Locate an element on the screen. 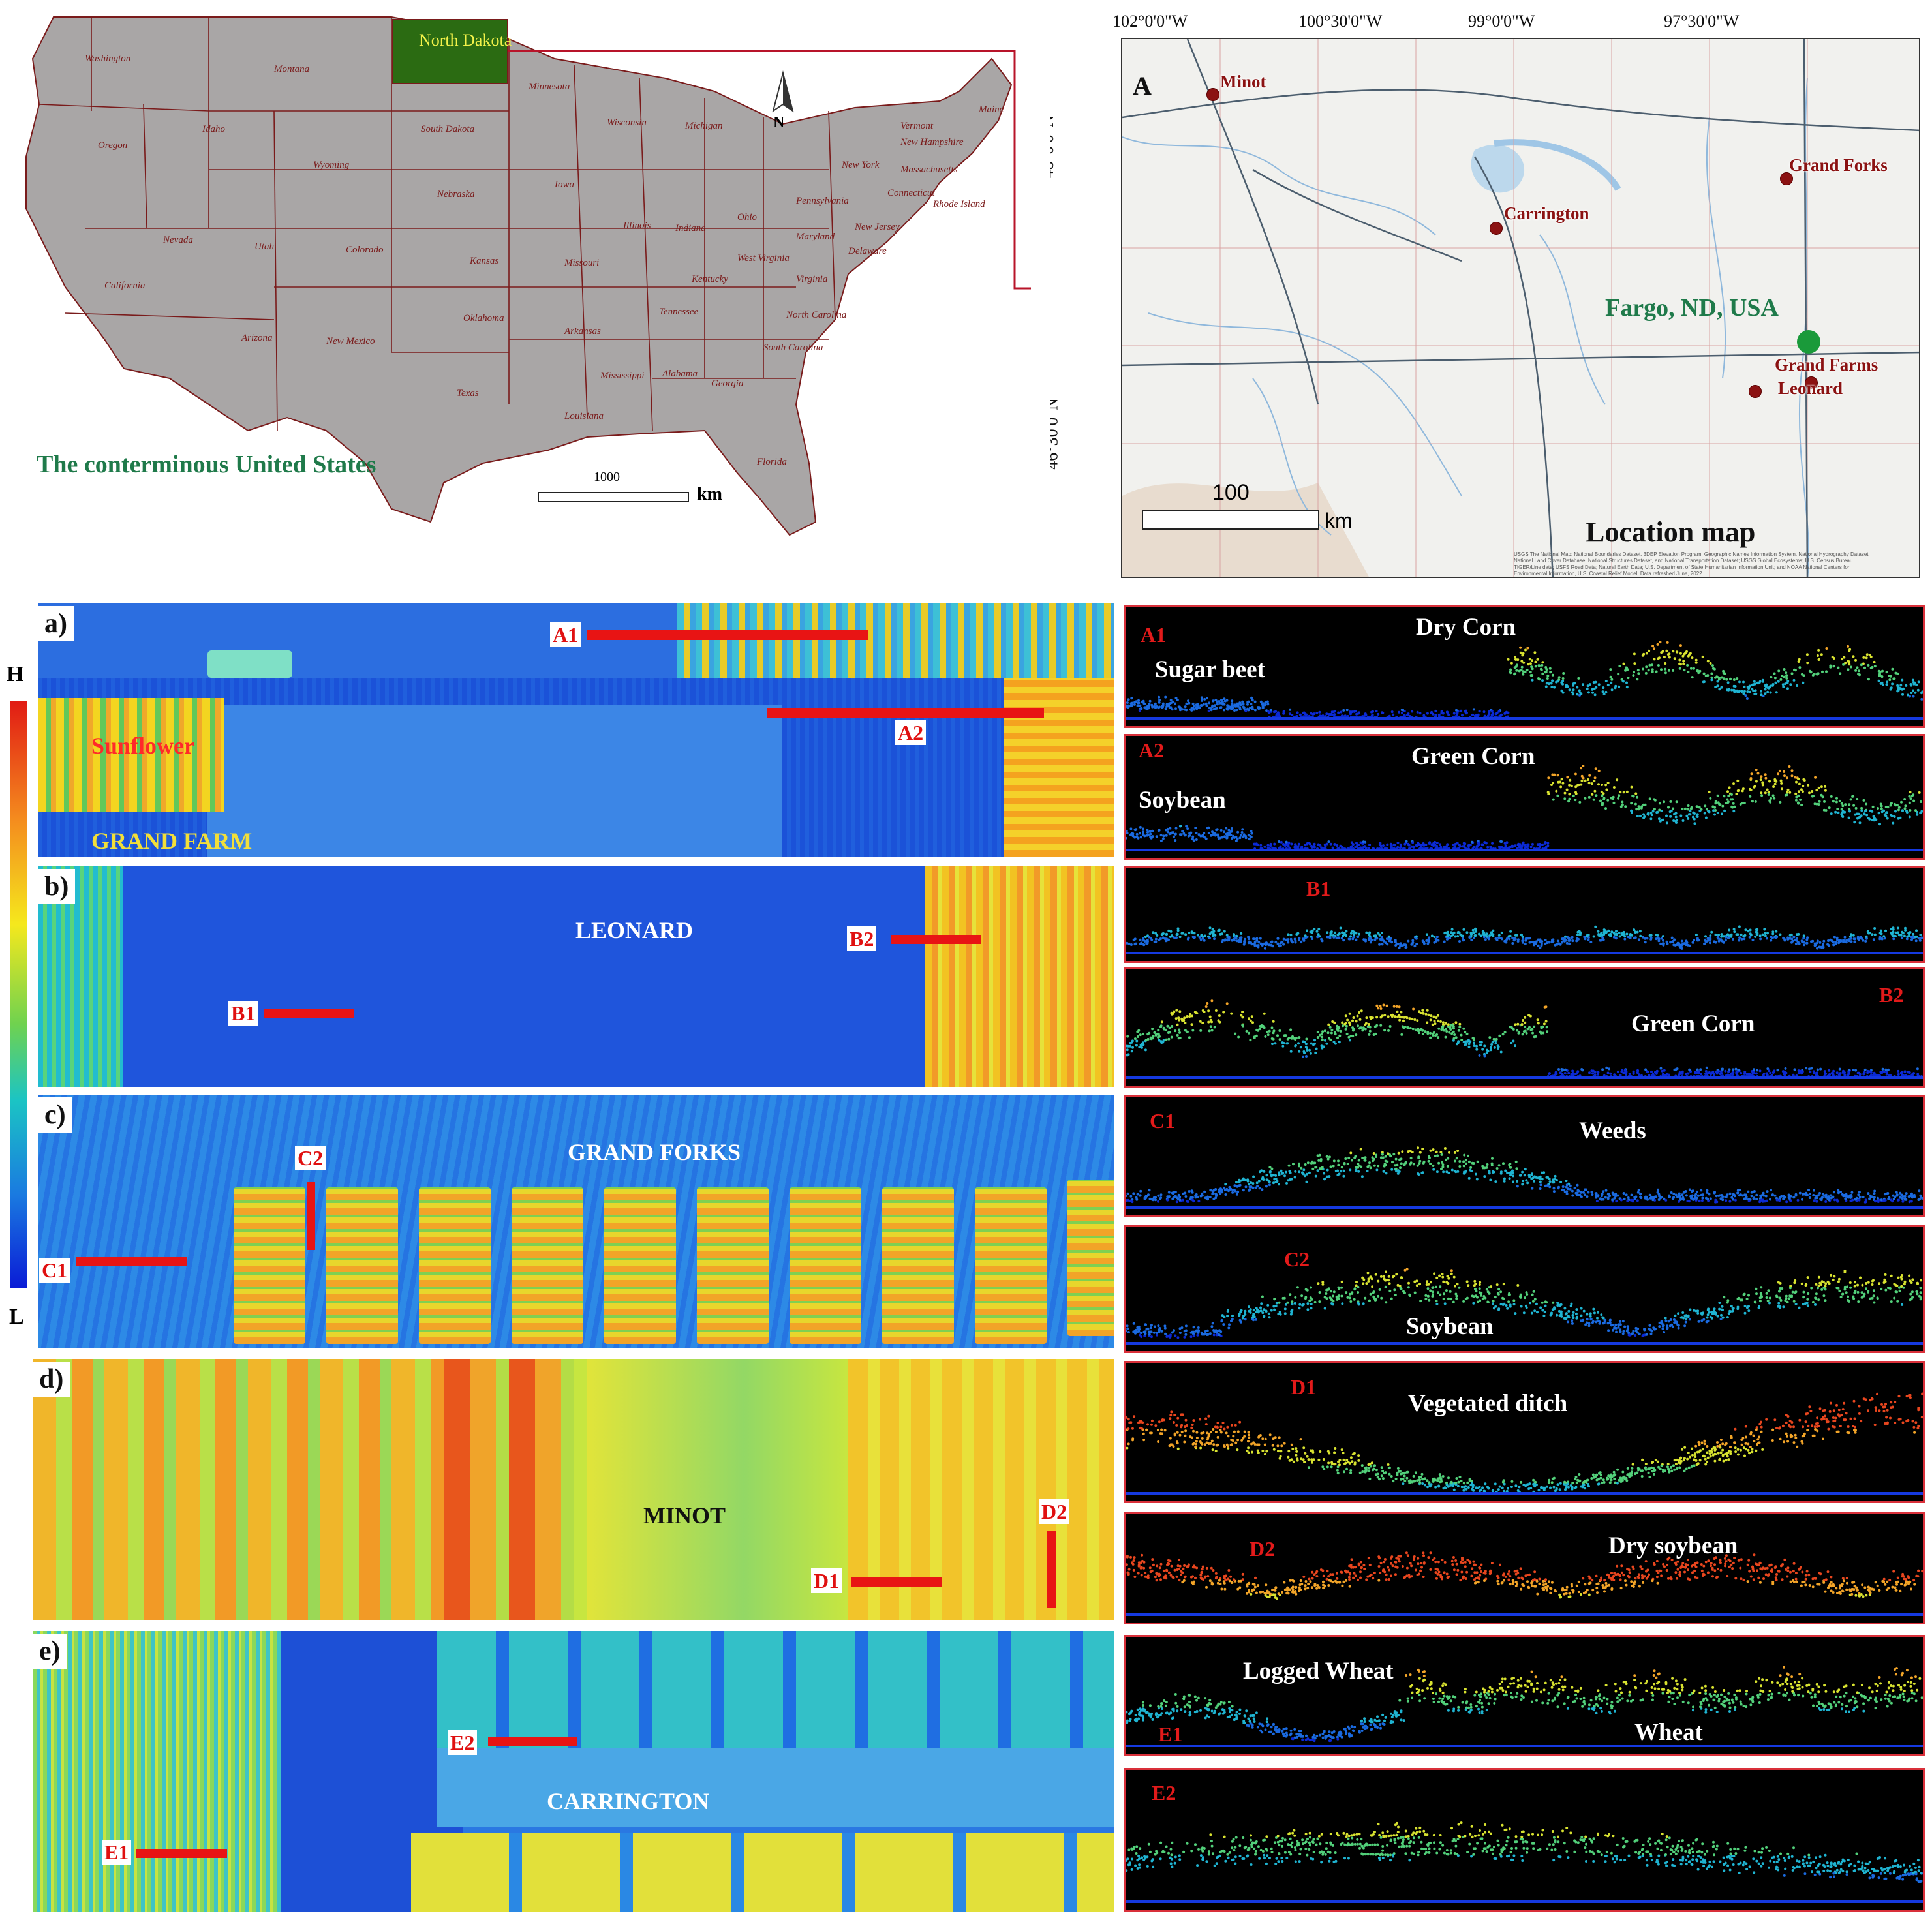  state-label: Oregon is located at coordinates (113, 145).